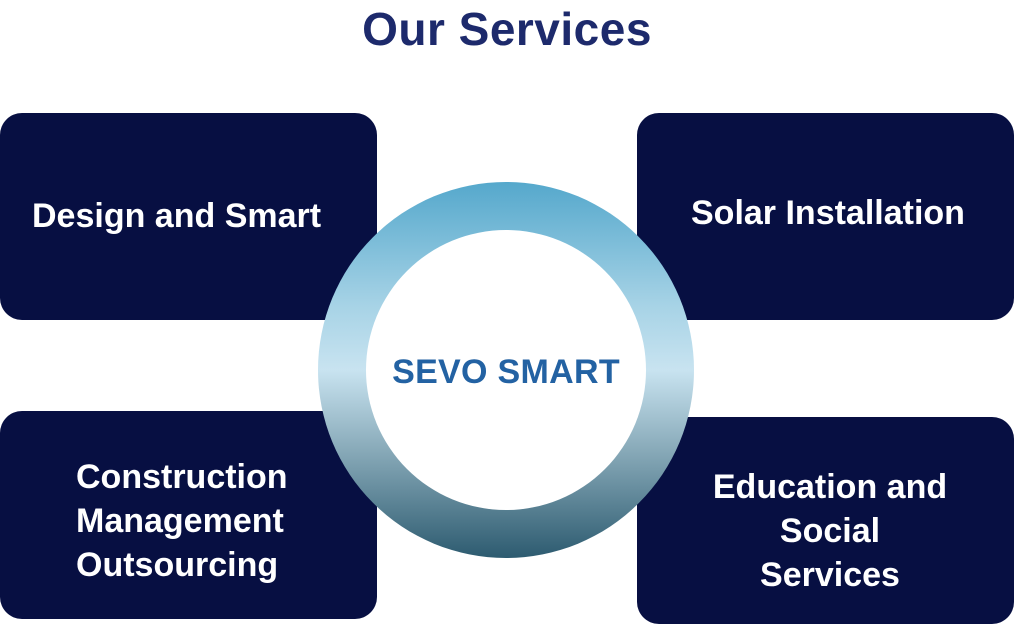 The height and width of the screenshot is (624, 1014). What do you see at coordinates (828, 213) in the screenshot?
I see `service-label: Solar Installation` at bounding box center [828, 213].